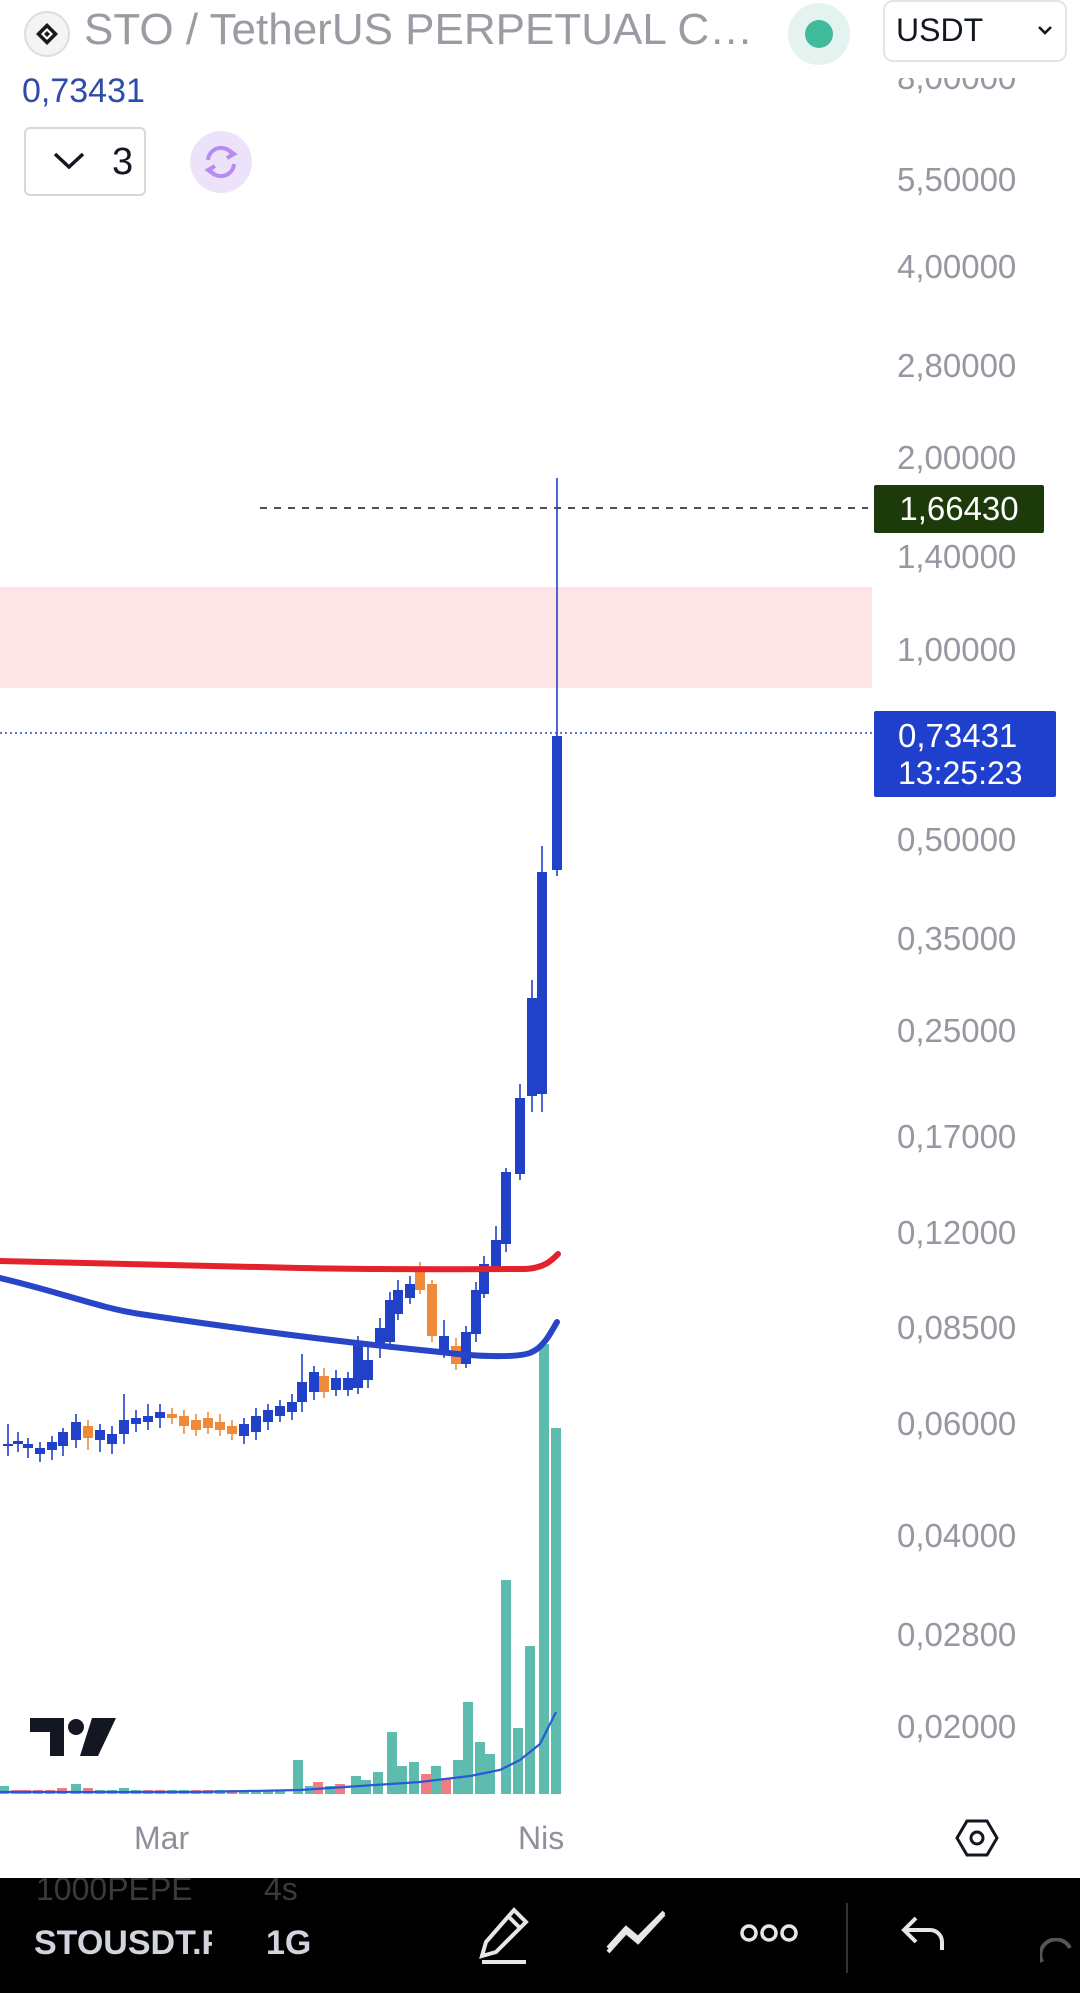 The width and height of the screenshot is (1080, 1993). Describe the element at coordinates (924, 1936) in the screenshot. I see `undo-icon` at that location.